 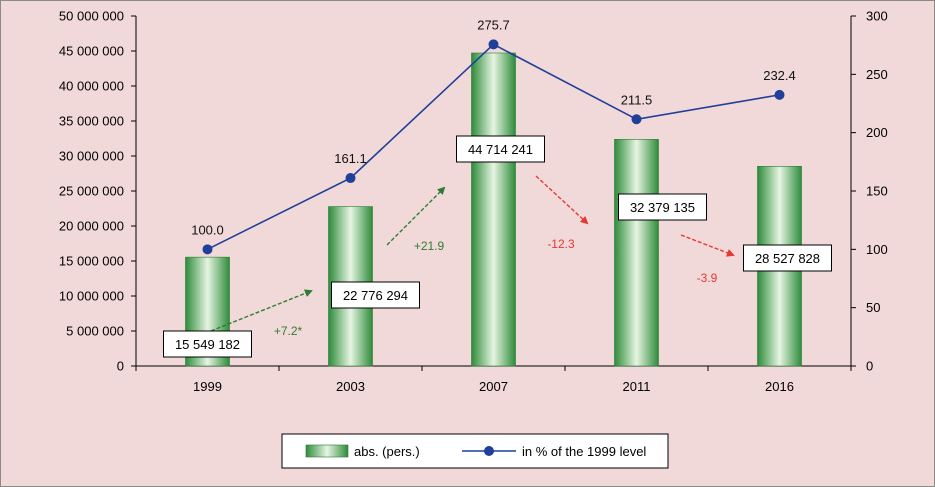 I want to click on legend: abs. (pers.) in % of the 1999 level, so click(x=475, y=451).